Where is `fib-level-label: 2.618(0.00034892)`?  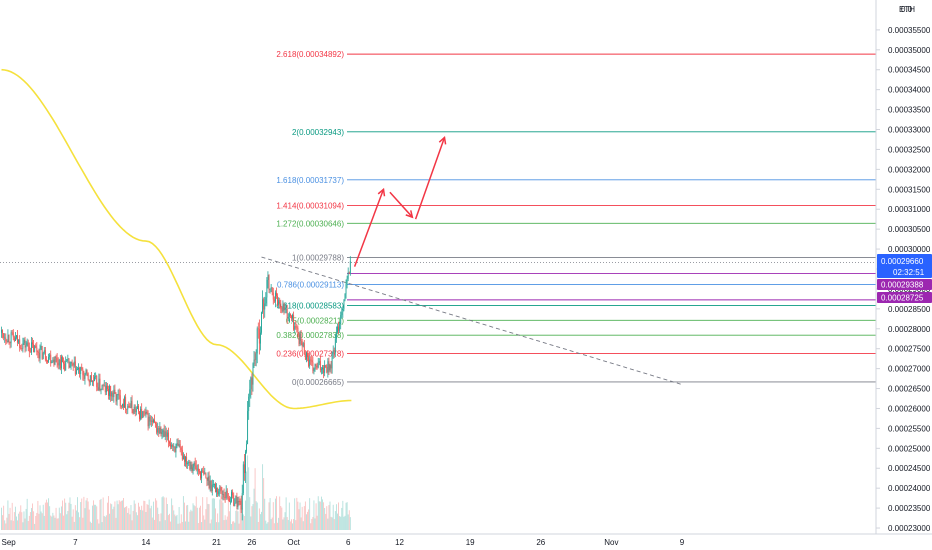
fib-level-label: 2.618(0.00034892) is located at coordinates (310, 54).